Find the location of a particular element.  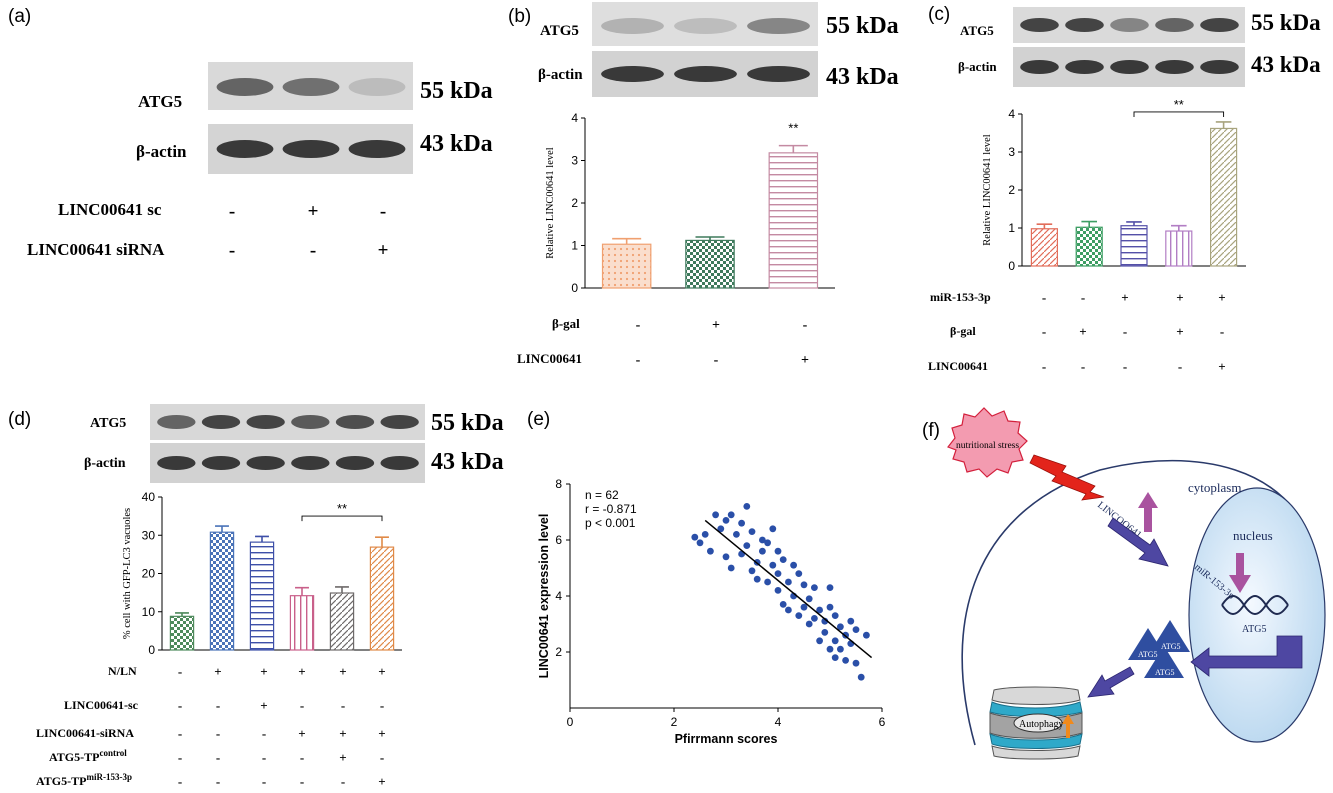

chart-e-ytick-label-0: 2 is located at coordinates (558, 652).